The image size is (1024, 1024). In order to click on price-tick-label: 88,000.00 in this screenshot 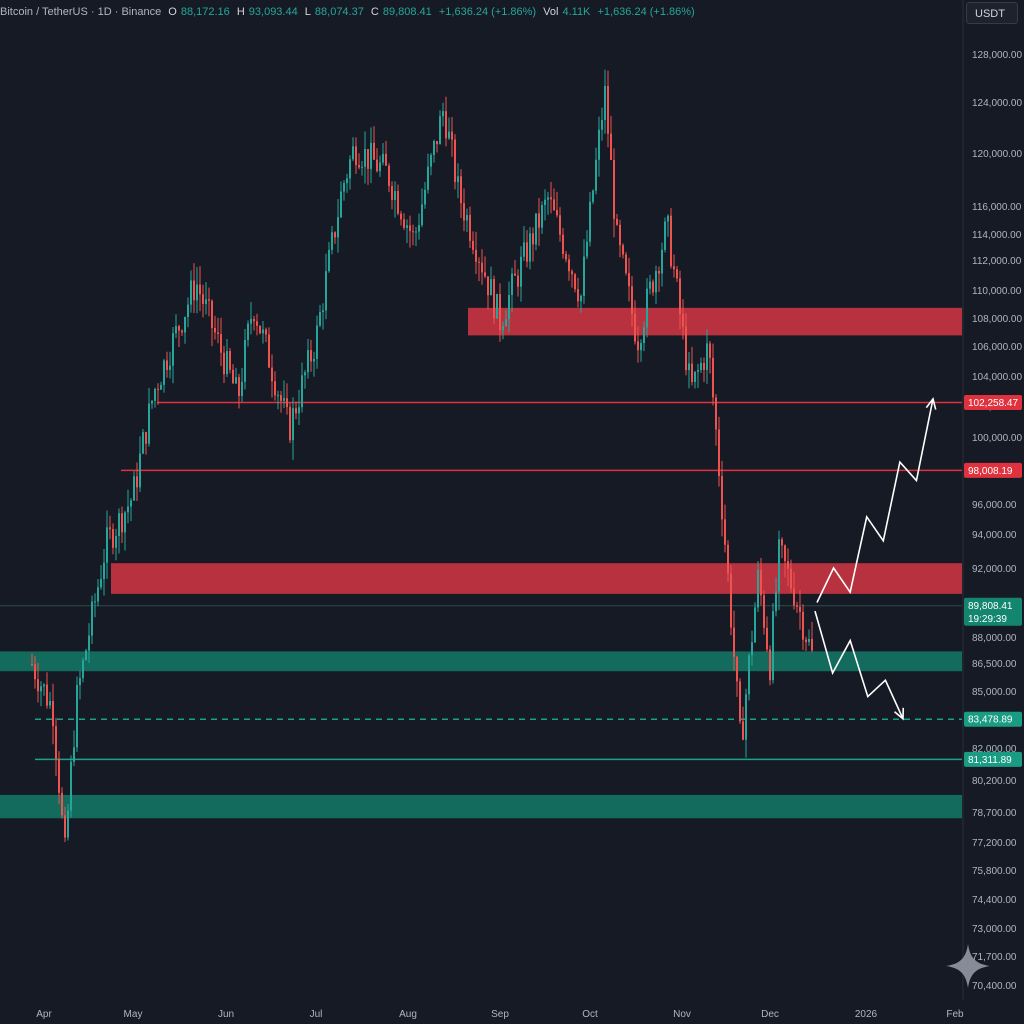, I will do `click(994, 638)`.